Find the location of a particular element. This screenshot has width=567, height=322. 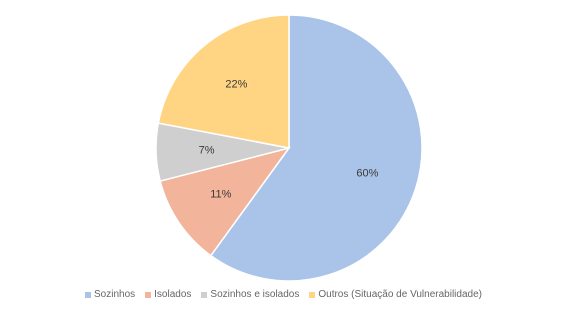

legend-swatch-sozinhos is located at coordinates (88, 294).